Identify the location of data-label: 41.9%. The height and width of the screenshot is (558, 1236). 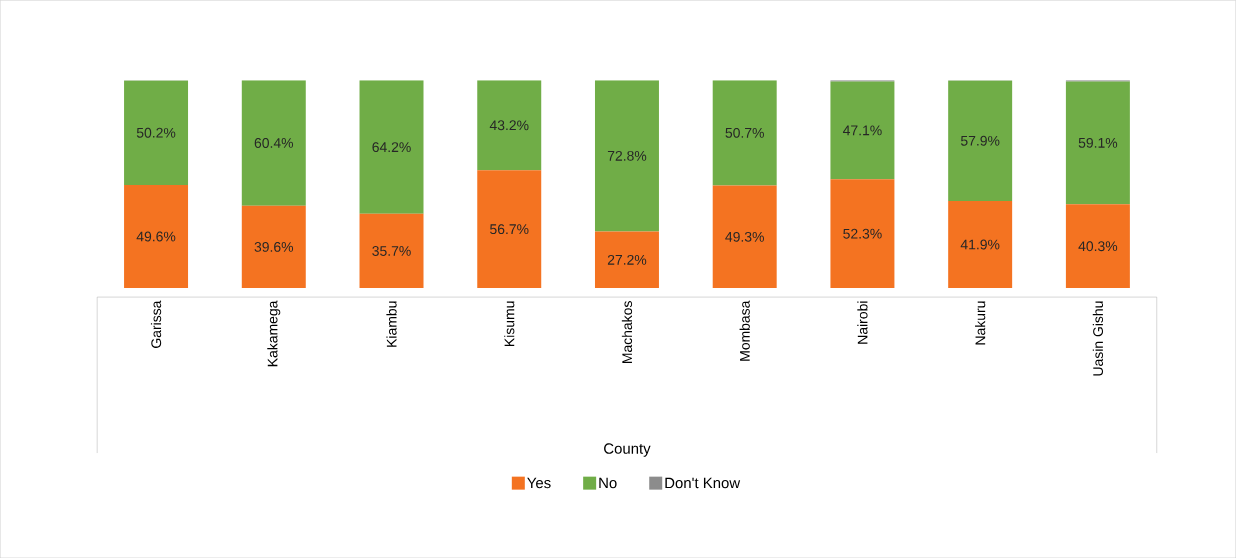
(980, 244).